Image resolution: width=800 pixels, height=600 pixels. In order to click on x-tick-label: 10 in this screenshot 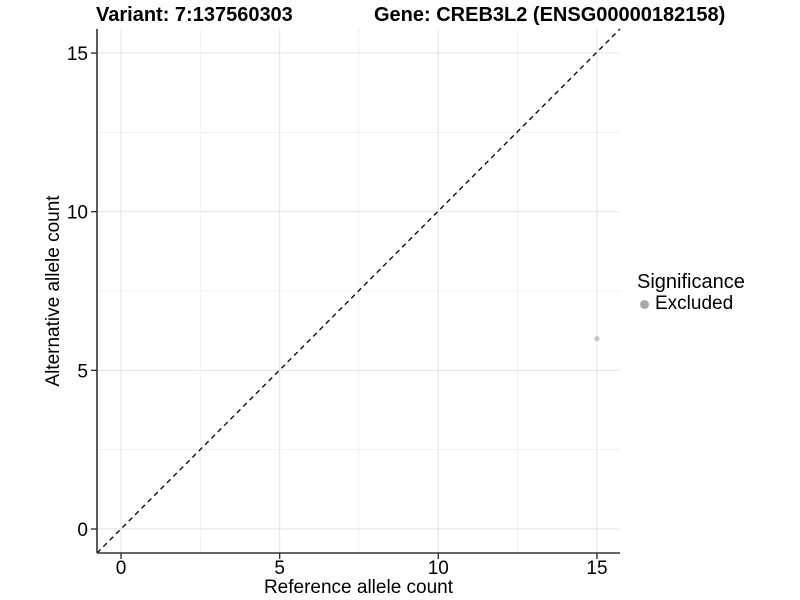, I will do `click(438, 568)`.